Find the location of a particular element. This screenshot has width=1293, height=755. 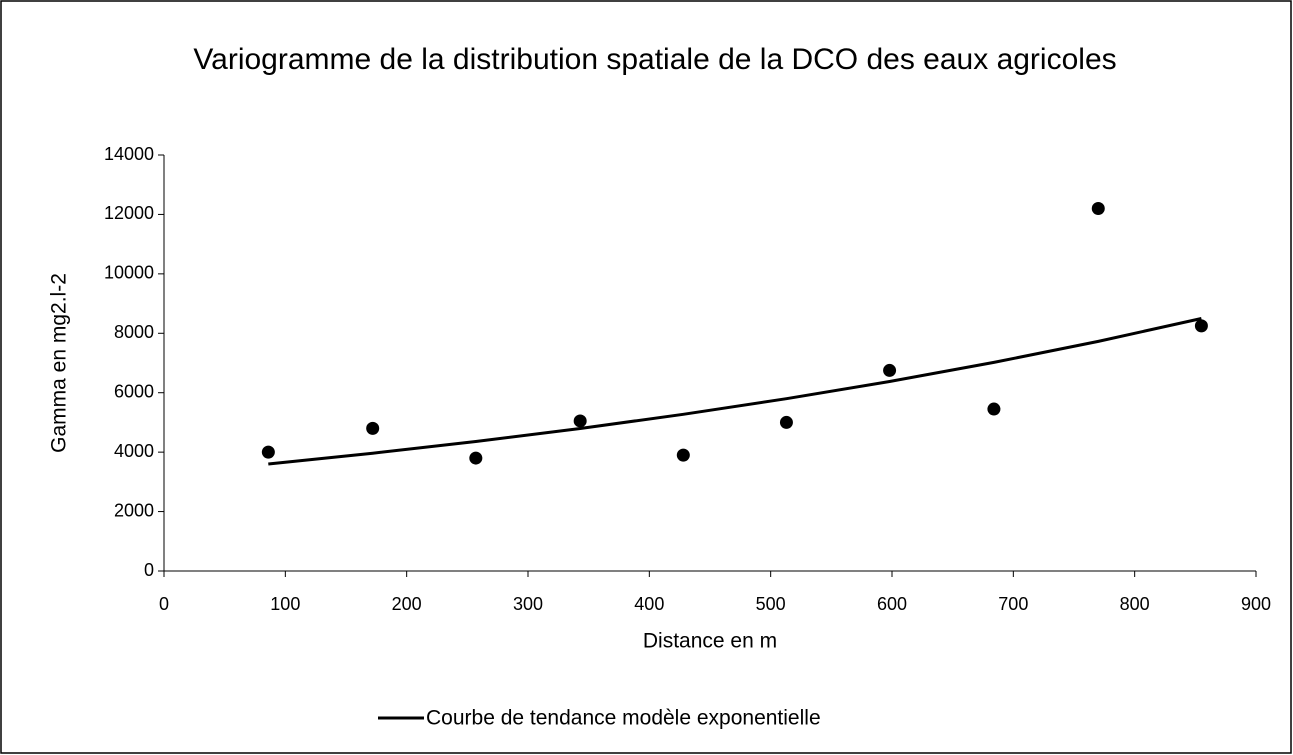

y-tick-label: 4000 is located at coordinates (134, 451).